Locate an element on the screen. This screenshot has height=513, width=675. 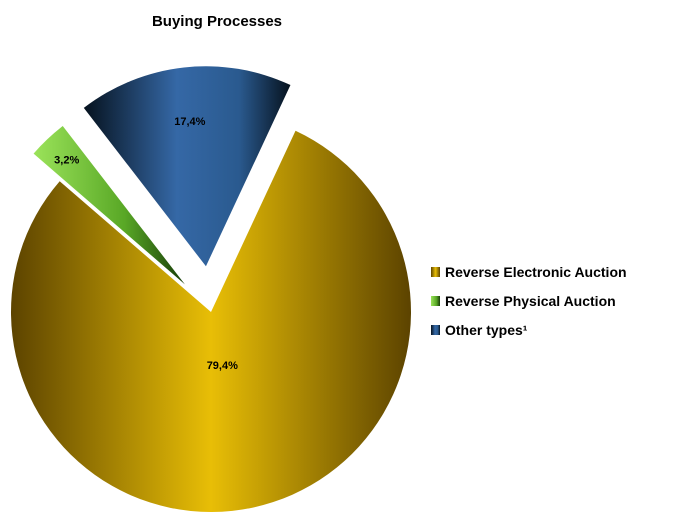
legend-label-3: Other types¹ is located at coordinates (486, 330).